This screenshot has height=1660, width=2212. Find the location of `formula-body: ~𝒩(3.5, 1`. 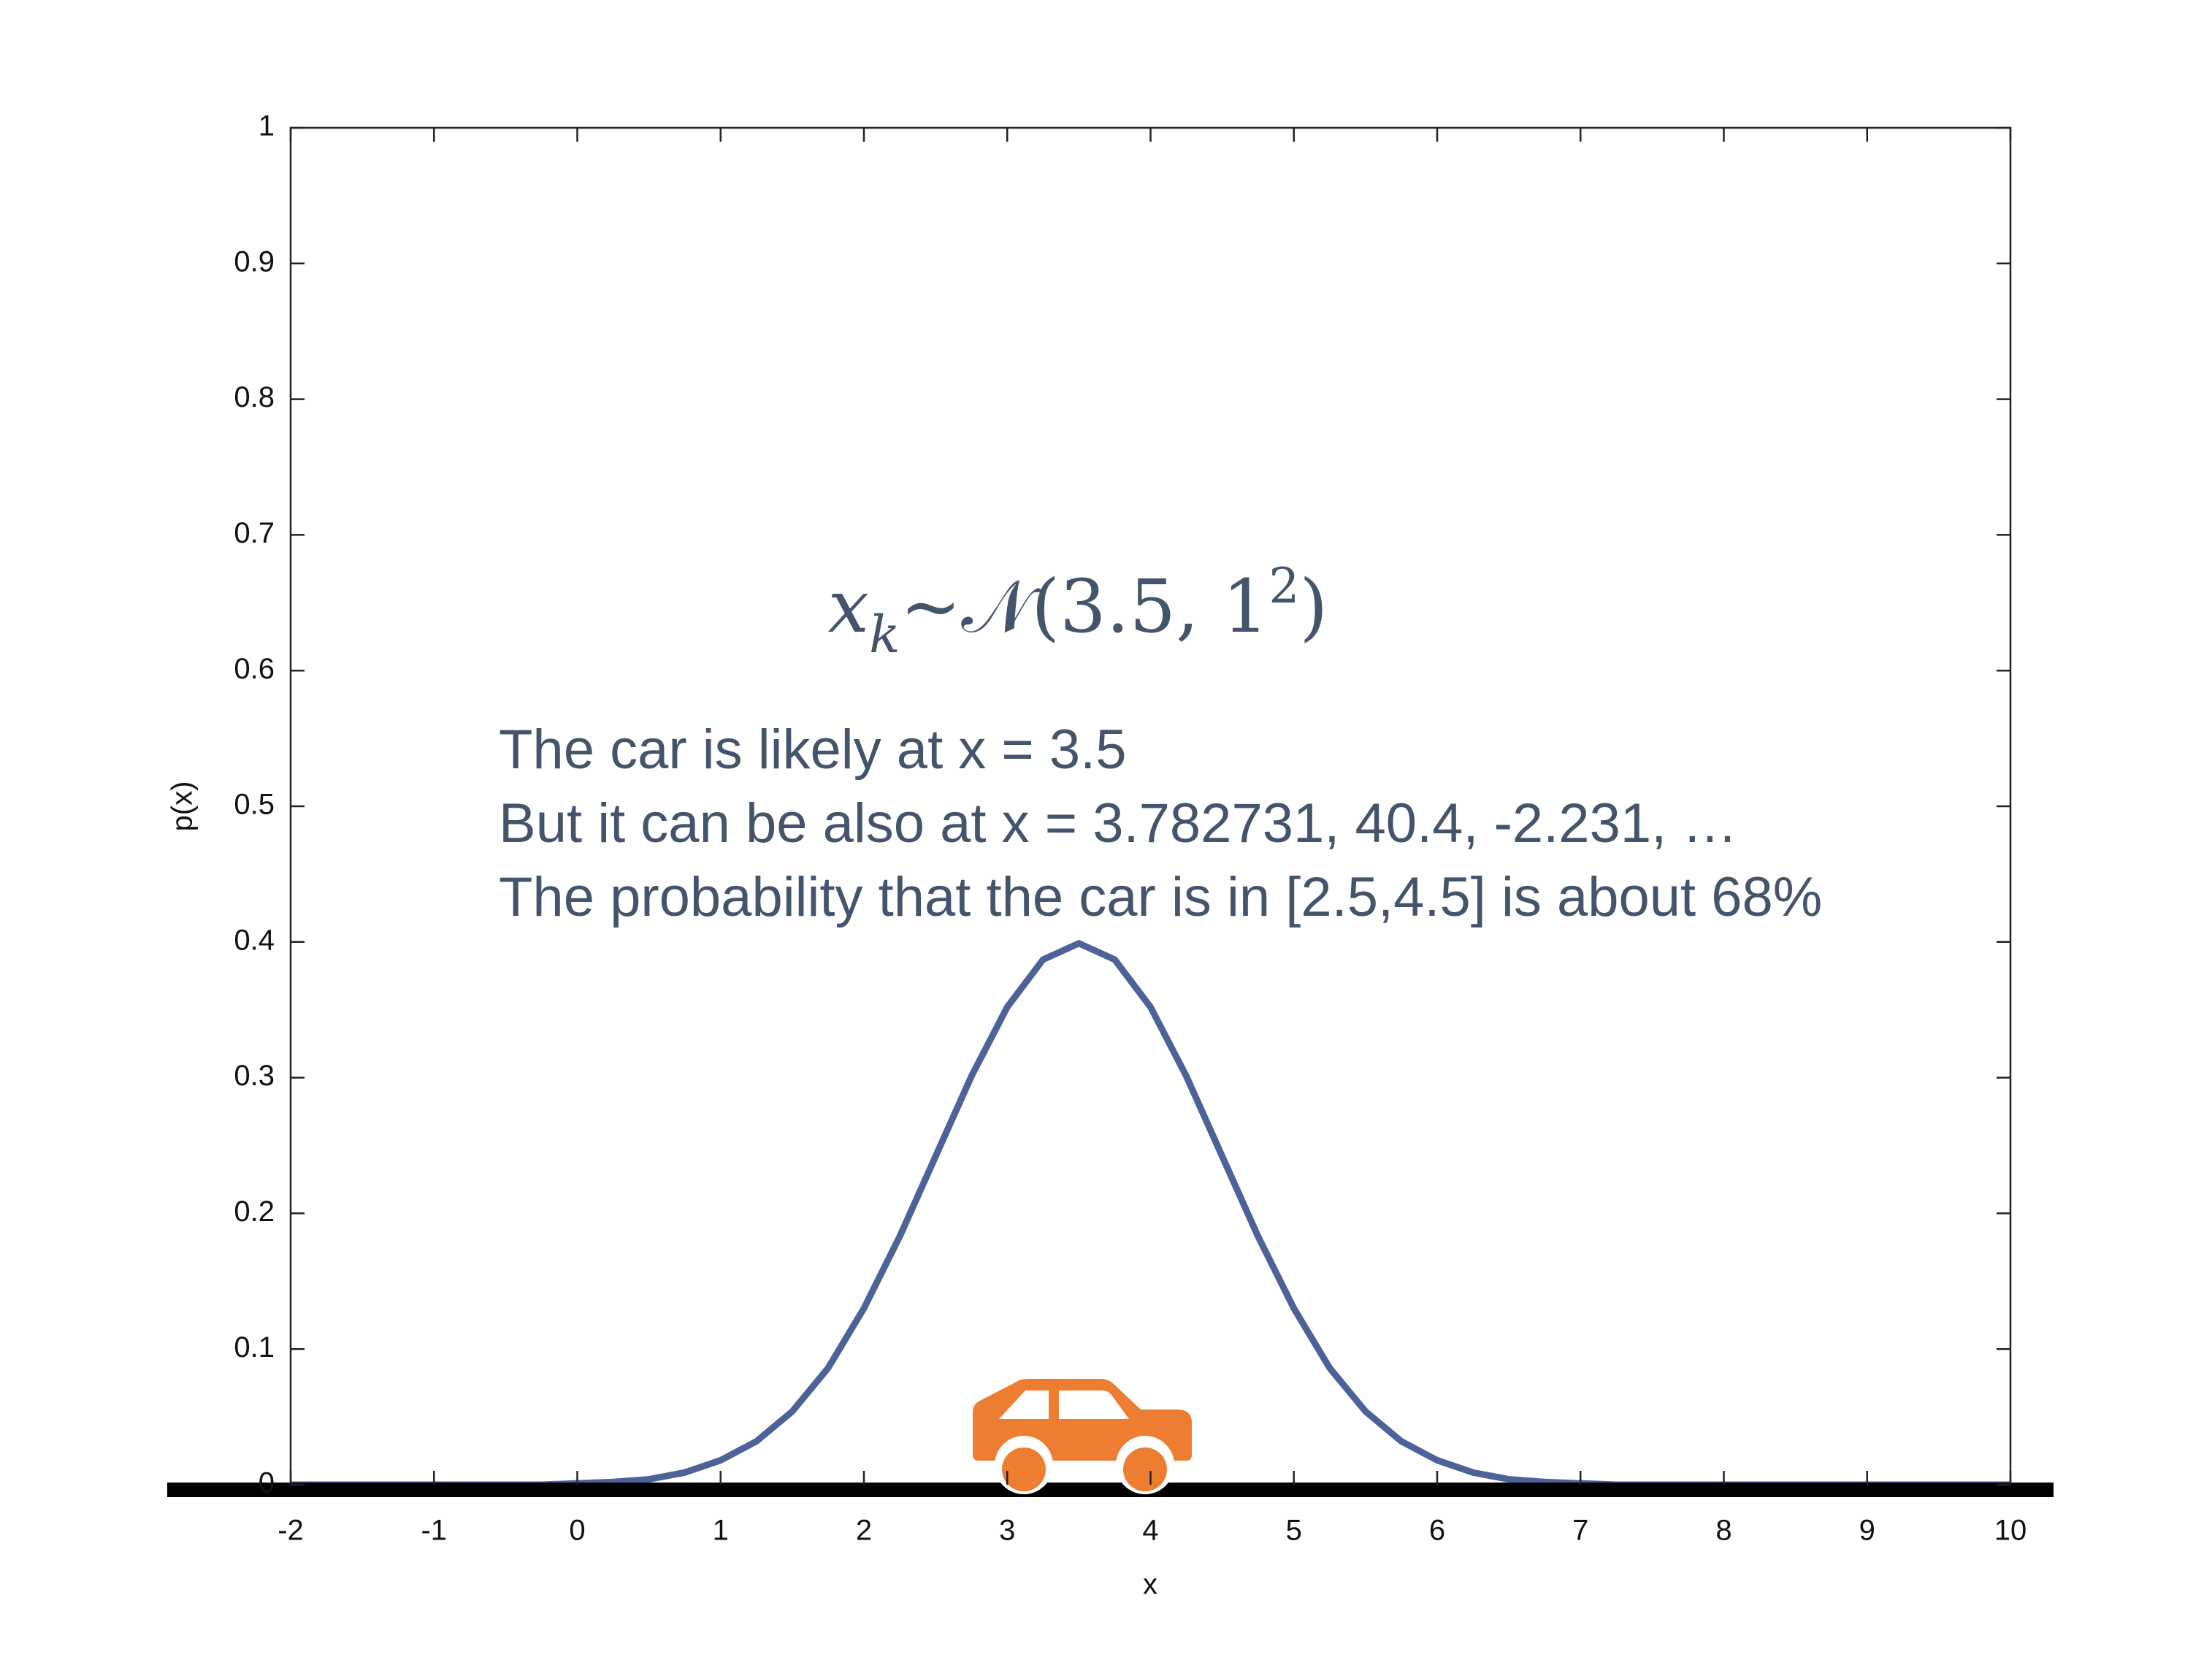

formula-body: ~𝒩(3.5, 1 is located at coordinates (1084, 606).